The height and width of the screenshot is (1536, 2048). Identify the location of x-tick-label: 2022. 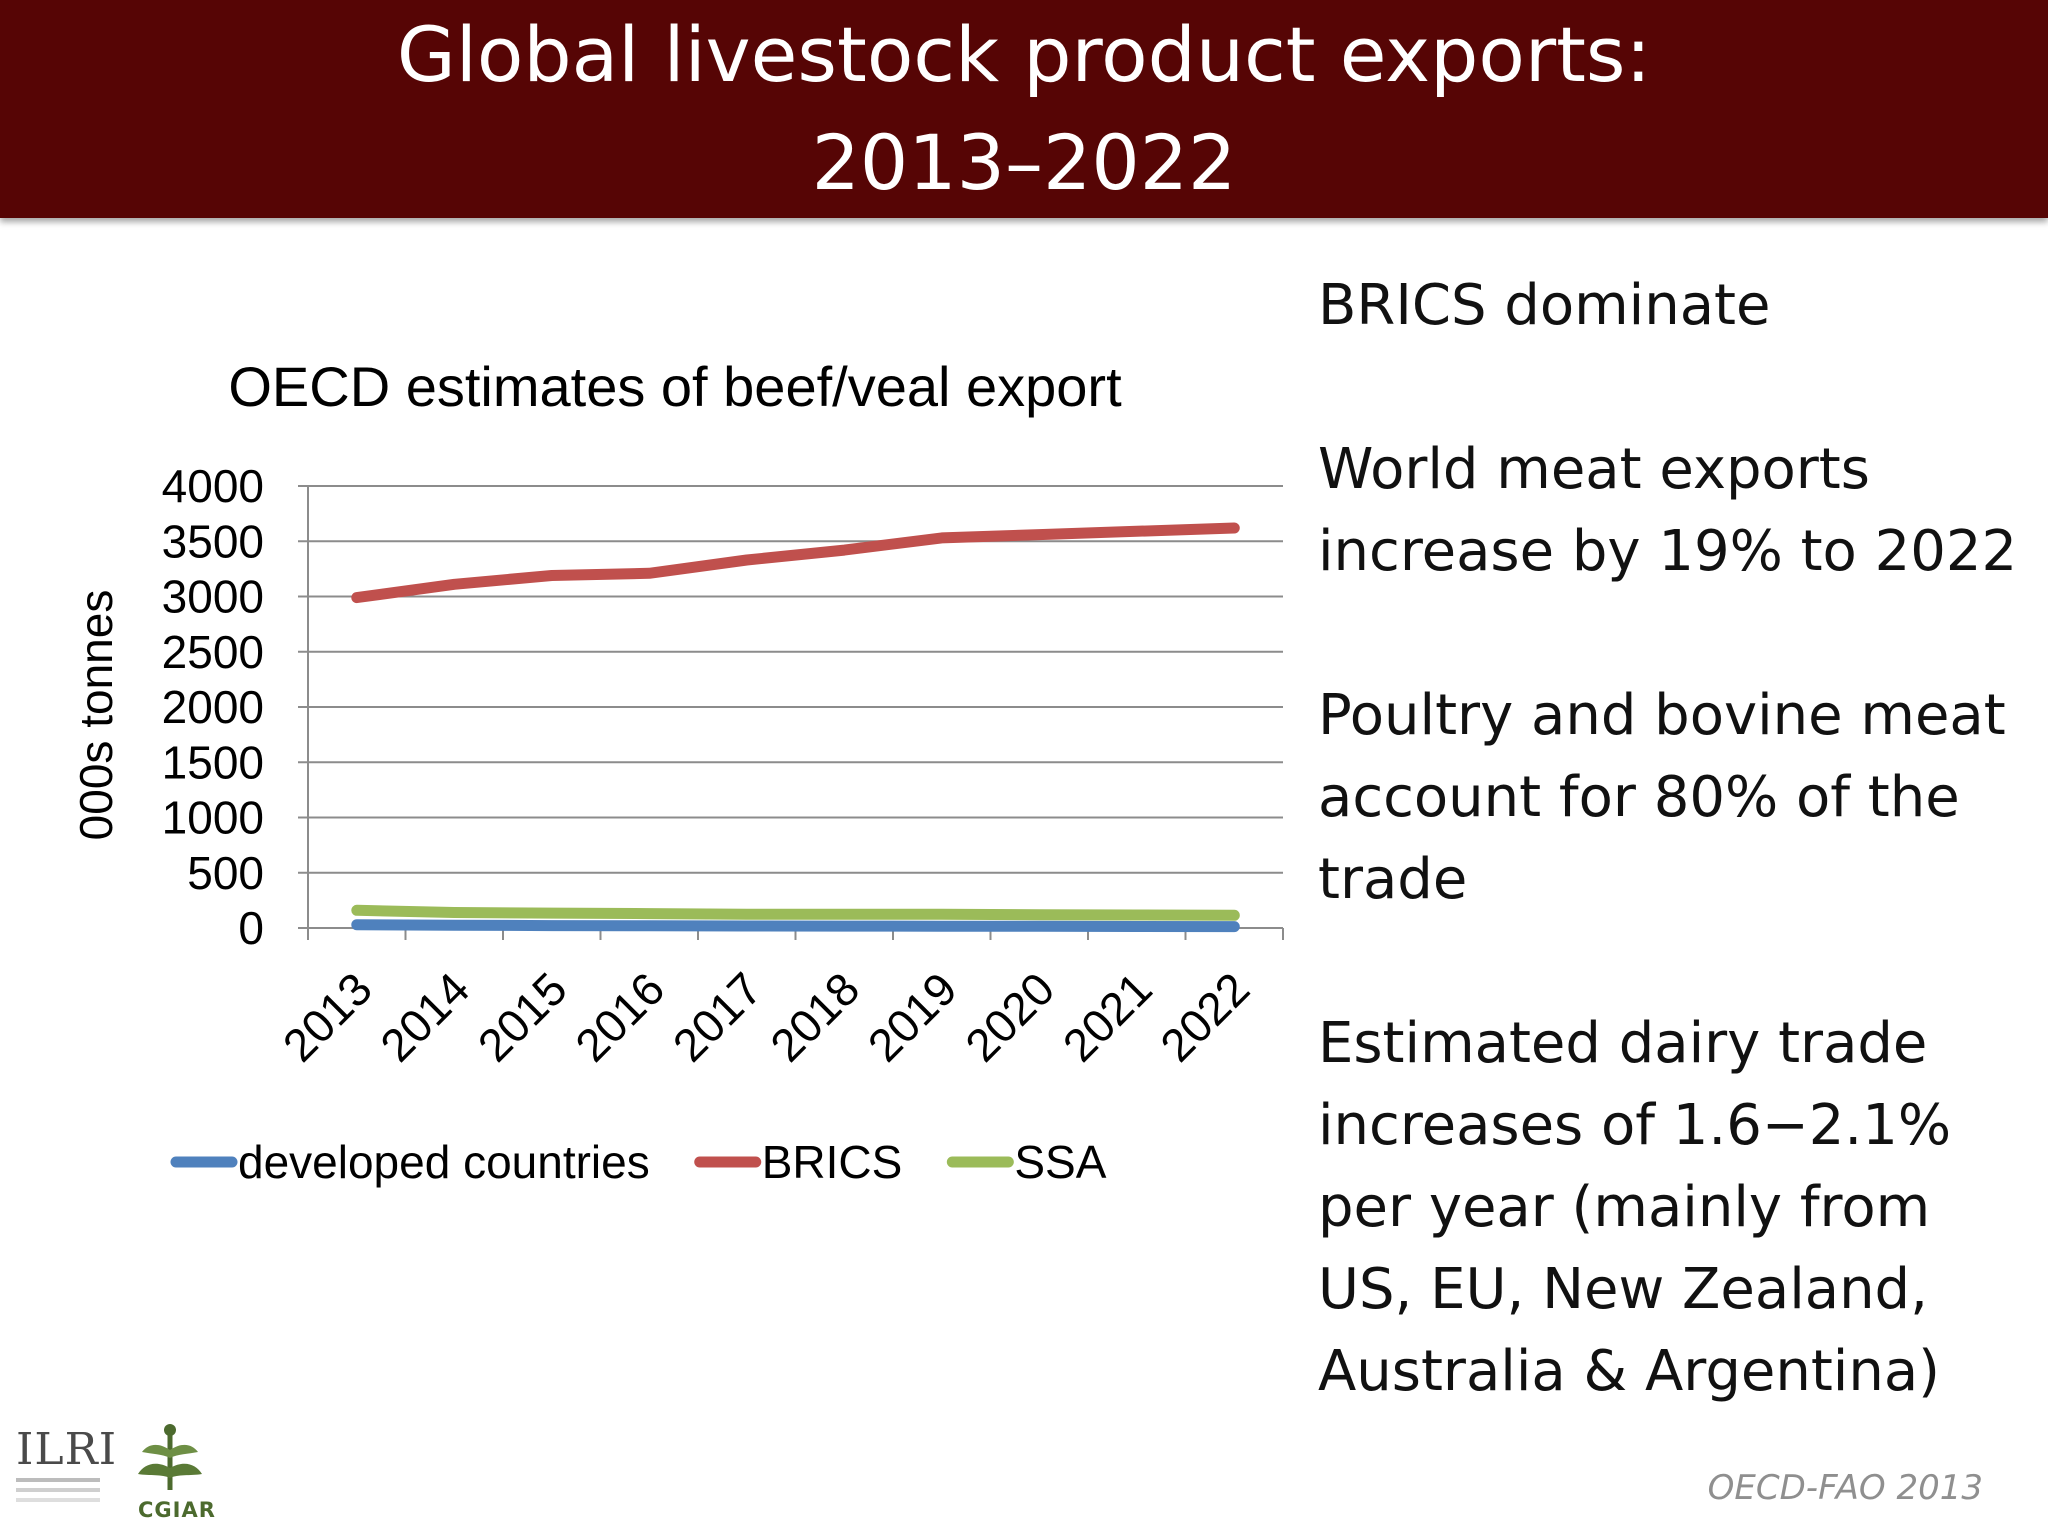
(1204, 1016).